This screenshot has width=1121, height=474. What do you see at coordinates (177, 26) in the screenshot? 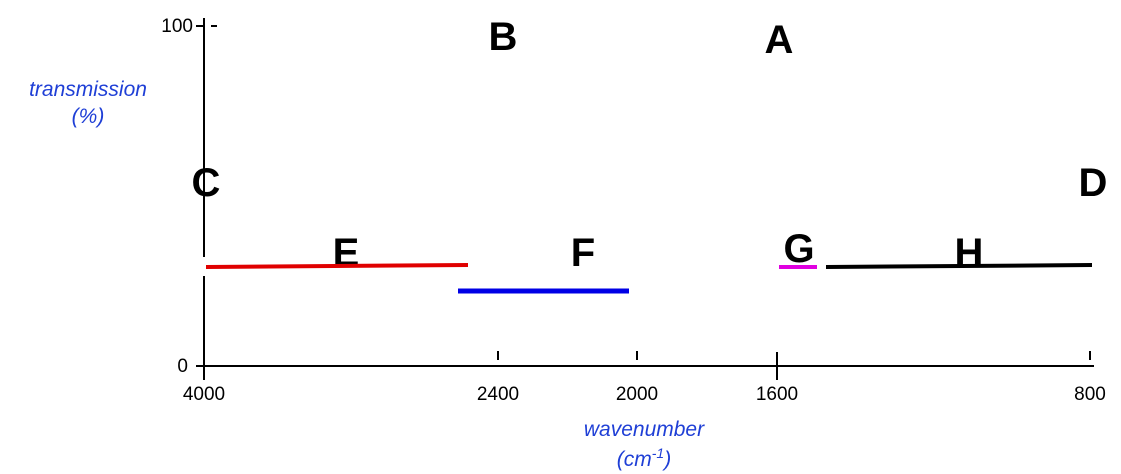
I see `y-tick-label-100: 100` at bounding box center [177, 26].